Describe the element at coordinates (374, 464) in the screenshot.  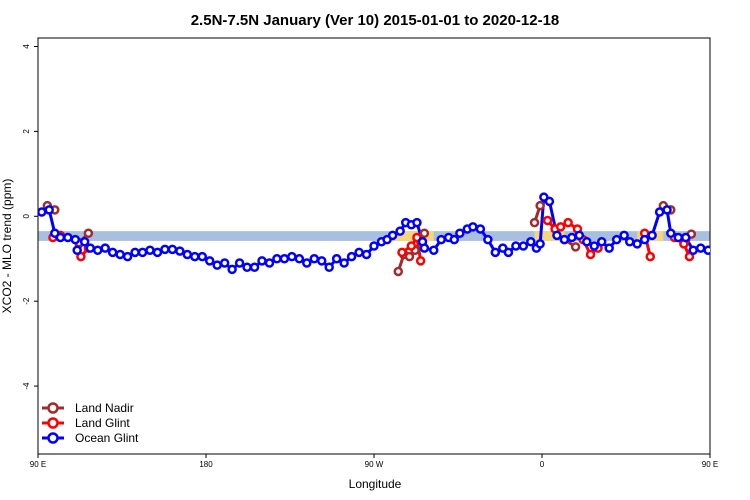
I see `x-tick-label: 90 W` at that location.